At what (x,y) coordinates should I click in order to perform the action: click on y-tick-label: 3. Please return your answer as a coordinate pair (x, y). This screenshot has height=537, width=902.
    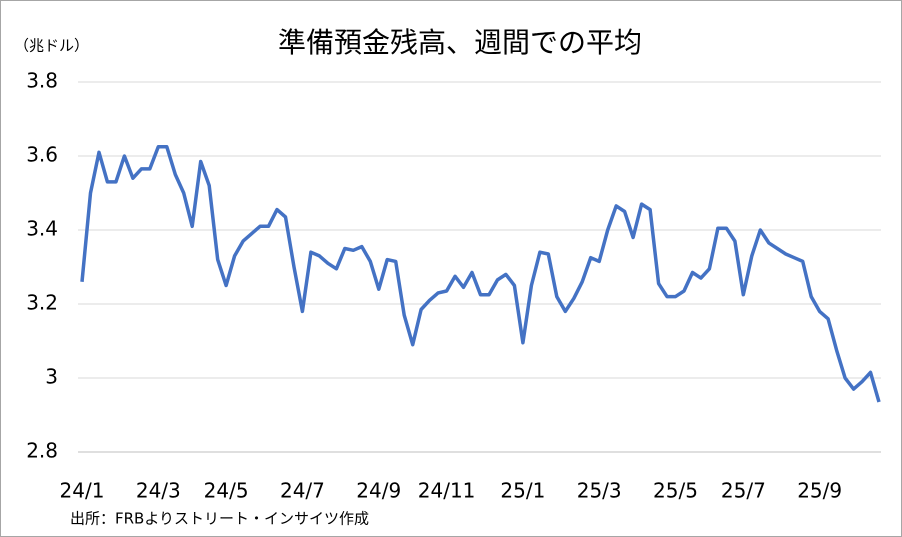
    Looking at the image, I should click on (51, 377).